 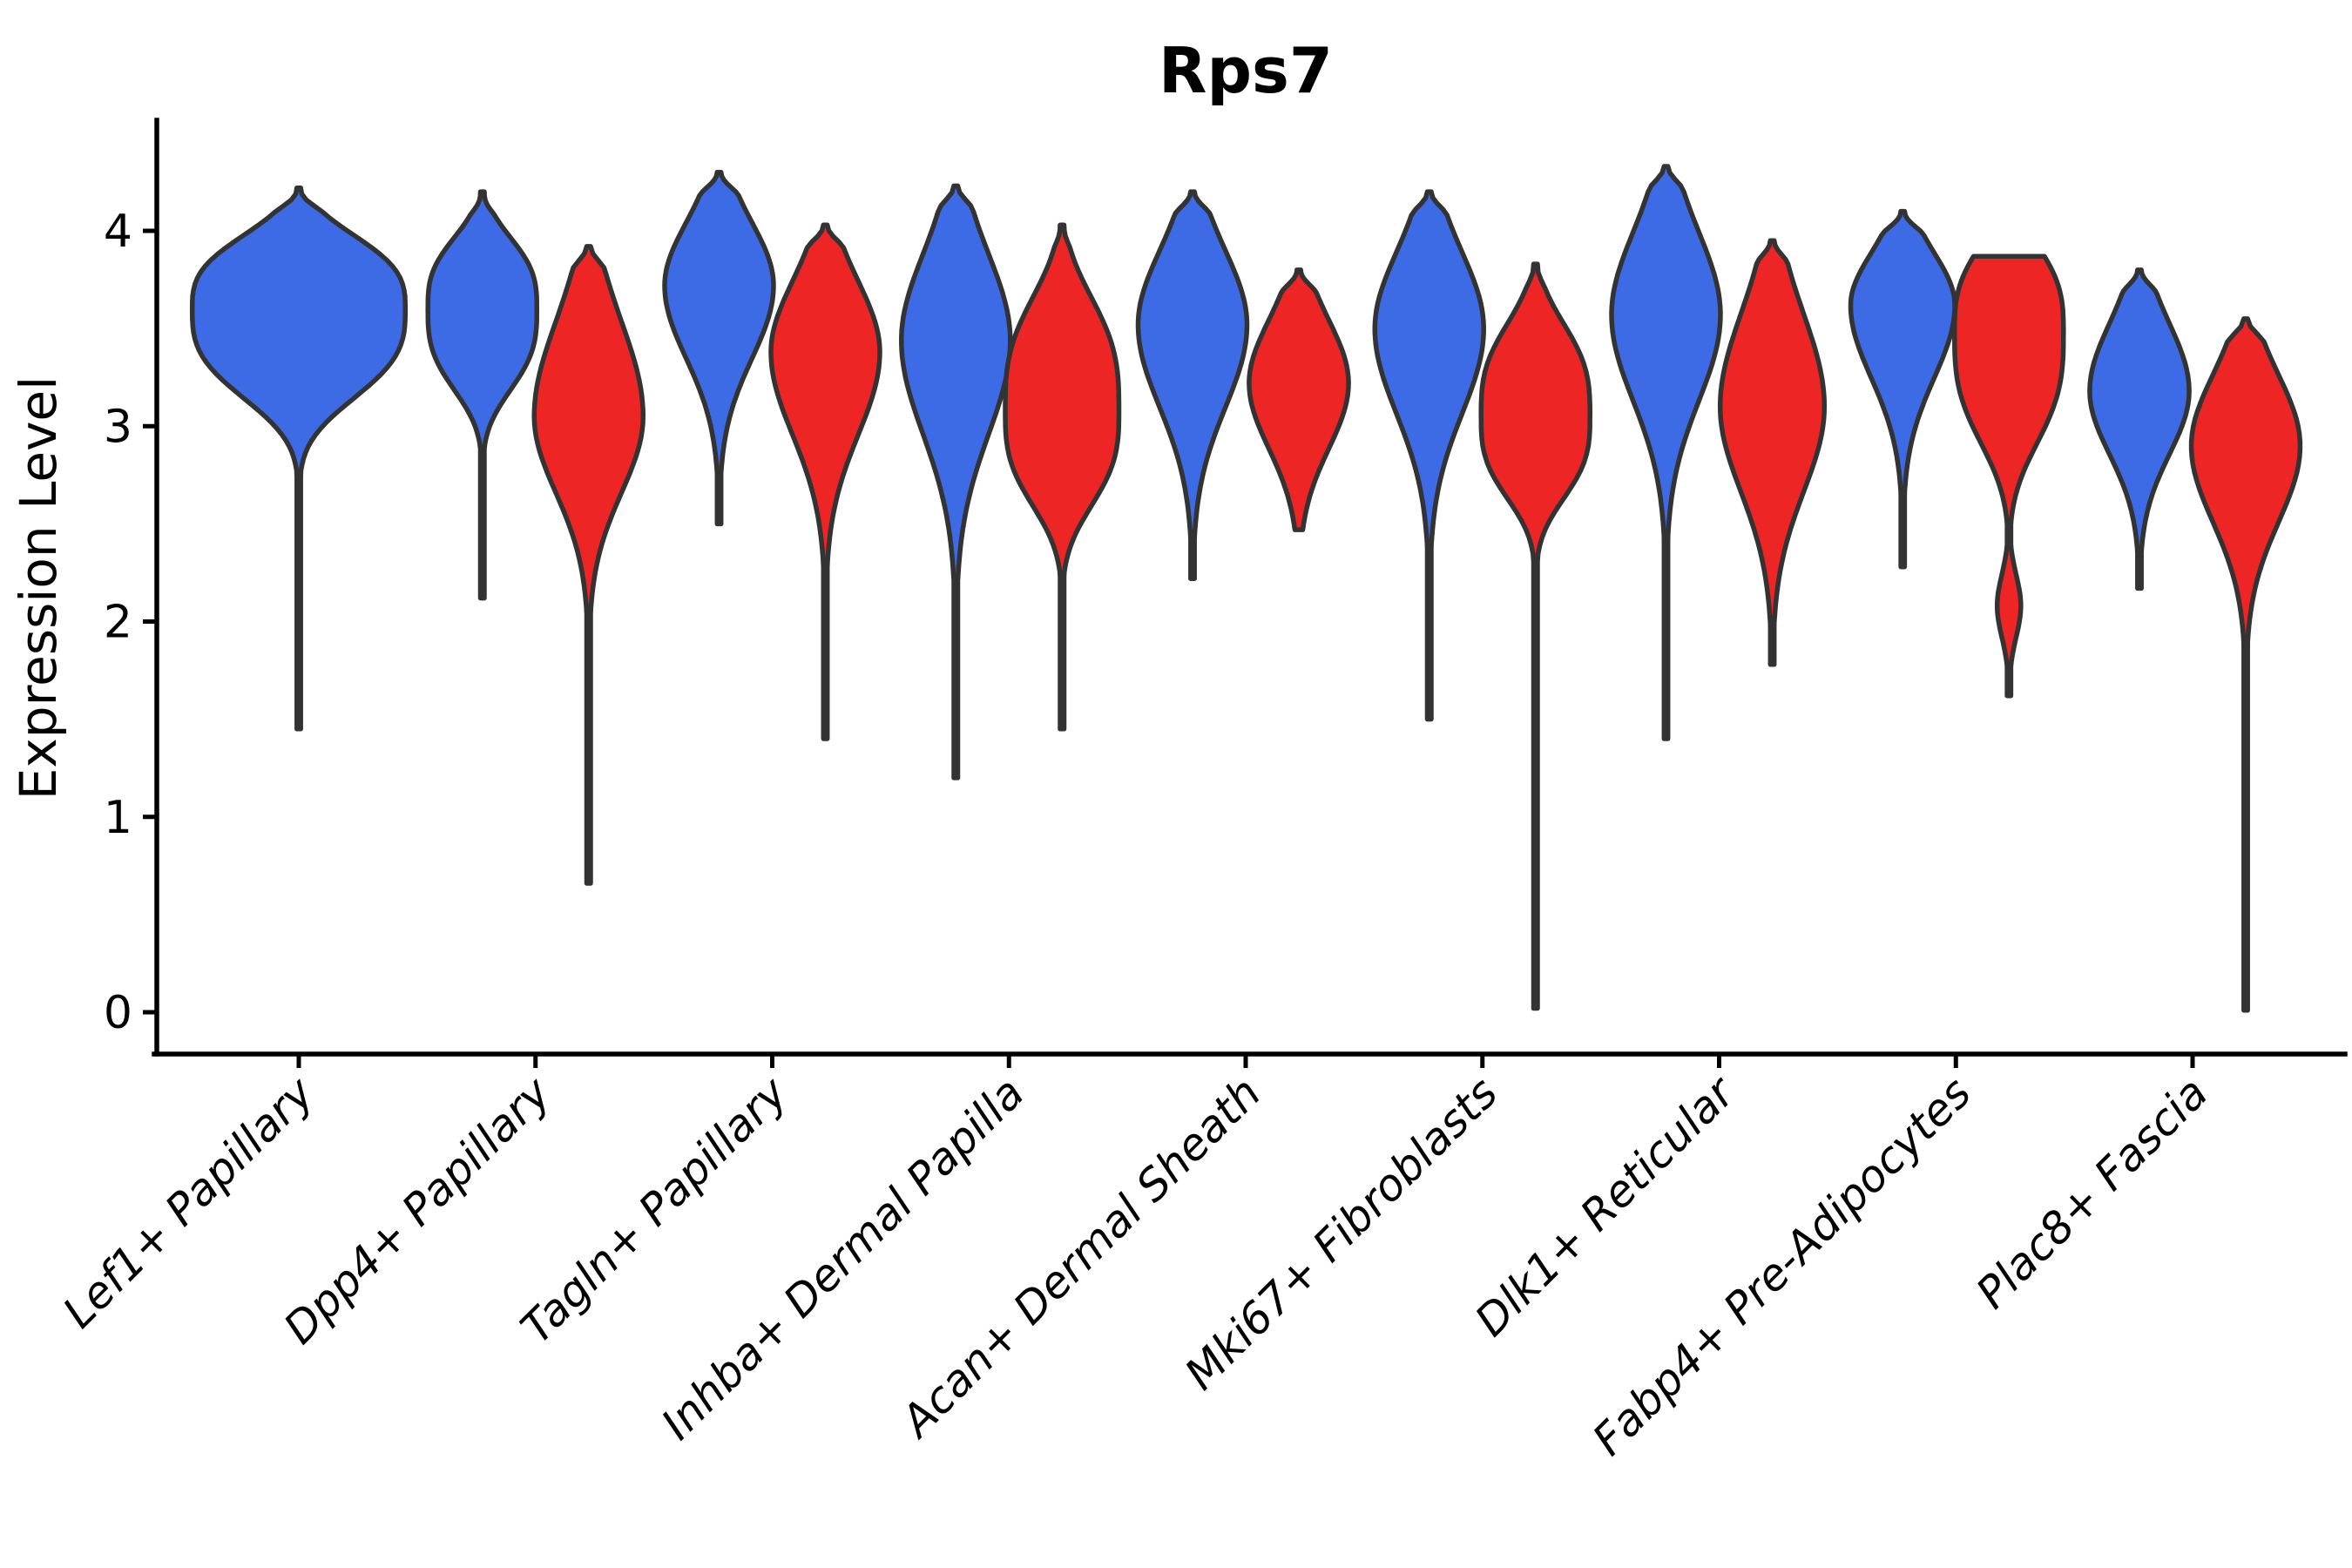 What do you see at coordinates (1246, 70) in the screenshot?
I see `chart-title: Rps7` at bounding box center [1246, 70].